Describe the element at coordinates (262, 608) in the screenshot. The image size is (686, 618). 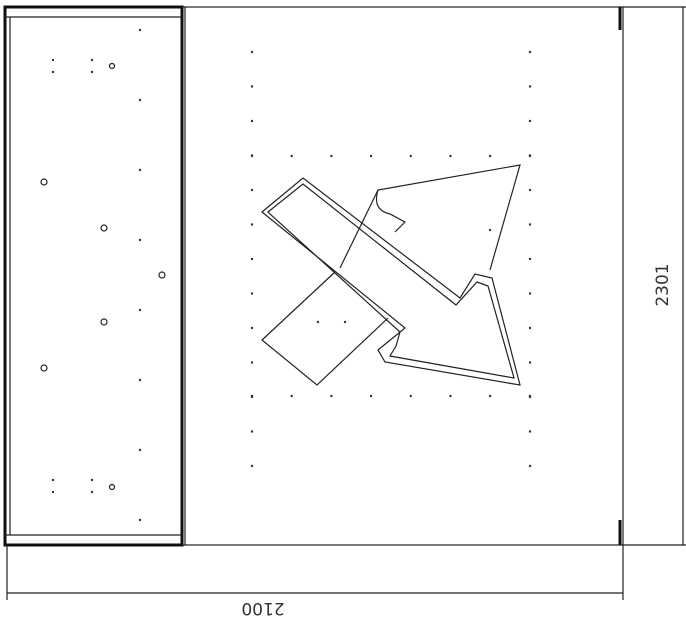
I see `width-dimension: 2100` at that location.